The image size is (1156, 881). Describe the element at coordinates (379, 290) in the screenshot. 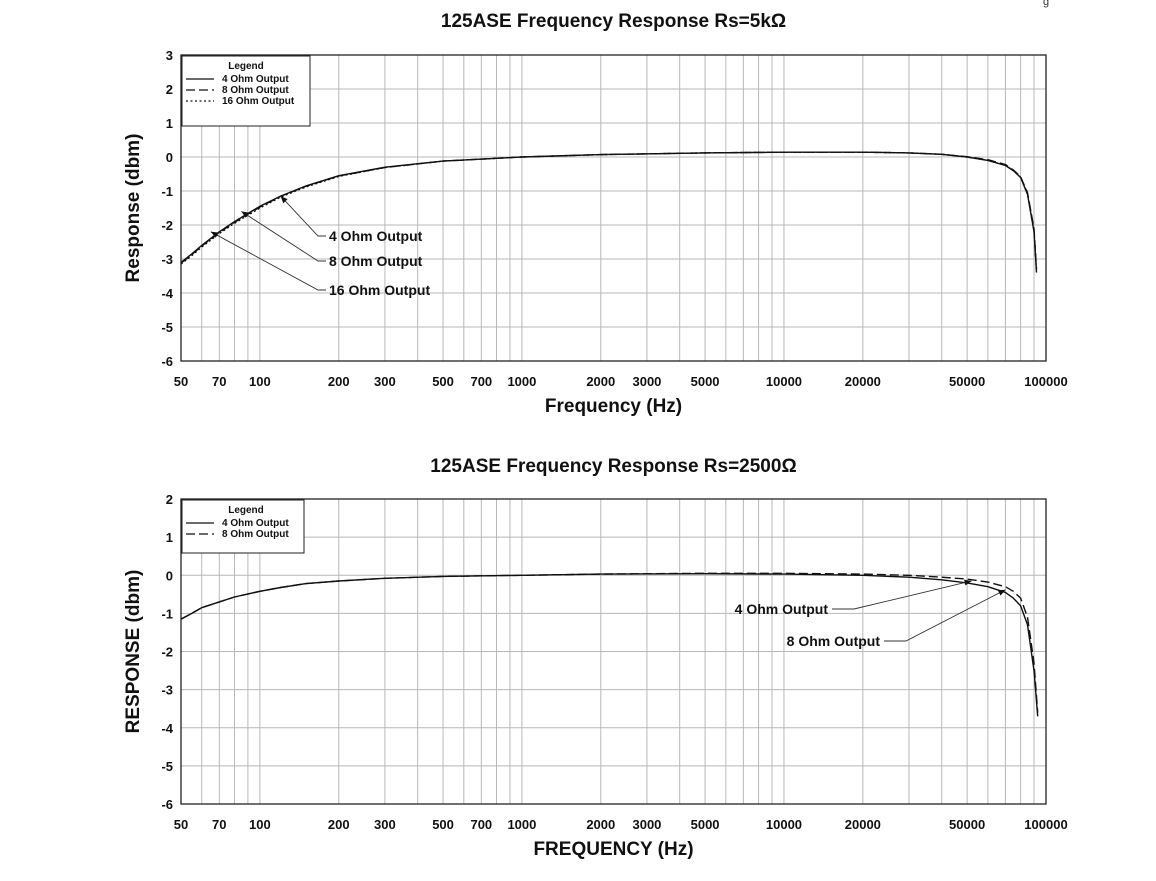

I see `callout-label: 16 Ohm Output` at that location.